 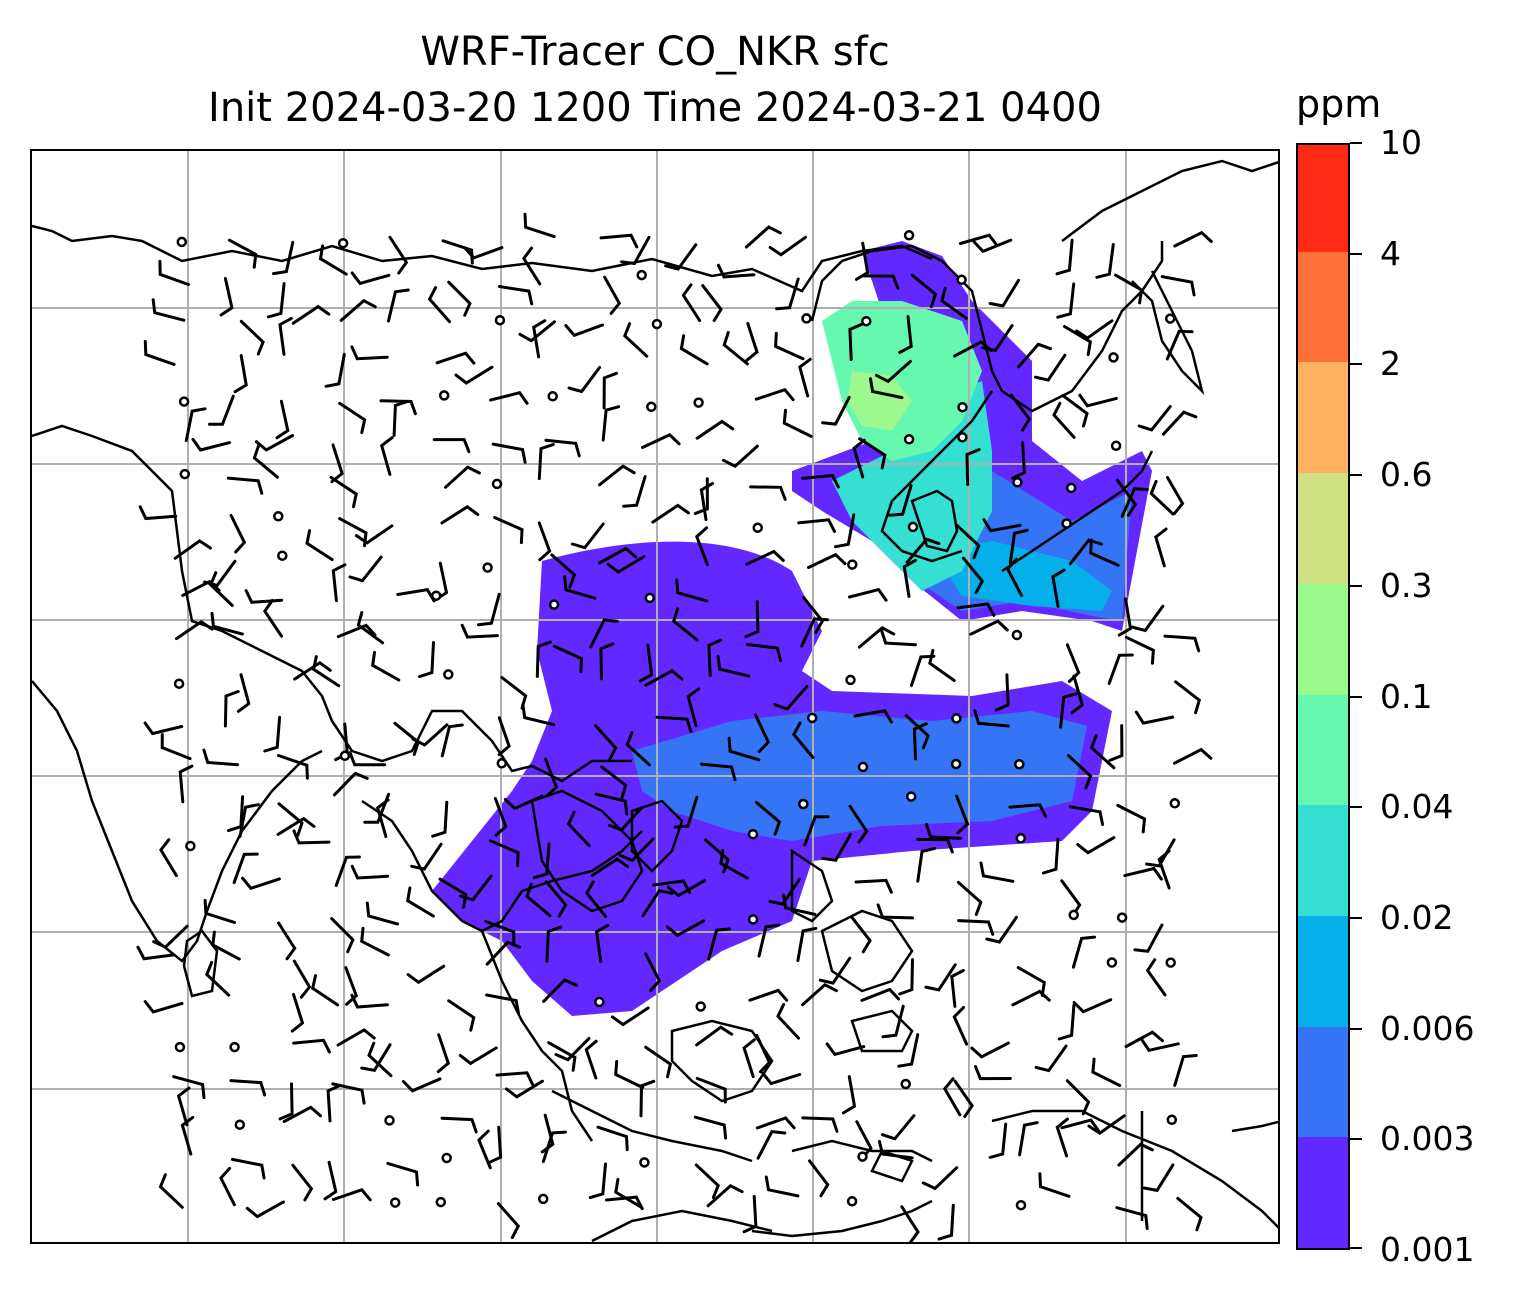 What do you see at coordinates (1406, 696) in the screenshot?
I see `colorbar-tick-label: 0.1` at bounding box center [1406, 696].